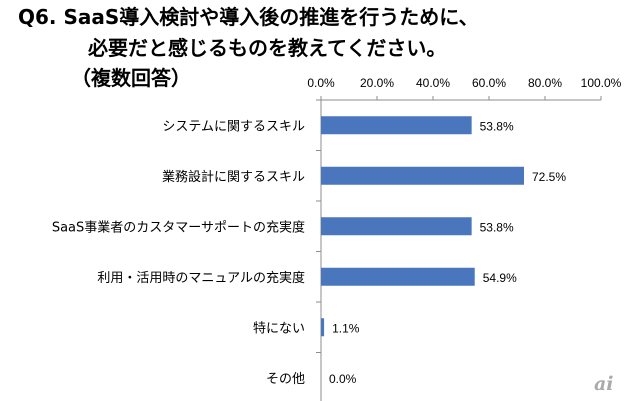 The image size is (624, 401). Describe the element at coordinates (545, 83) in the screenshot. I see `x-tick-label: 80.0%` at that location.